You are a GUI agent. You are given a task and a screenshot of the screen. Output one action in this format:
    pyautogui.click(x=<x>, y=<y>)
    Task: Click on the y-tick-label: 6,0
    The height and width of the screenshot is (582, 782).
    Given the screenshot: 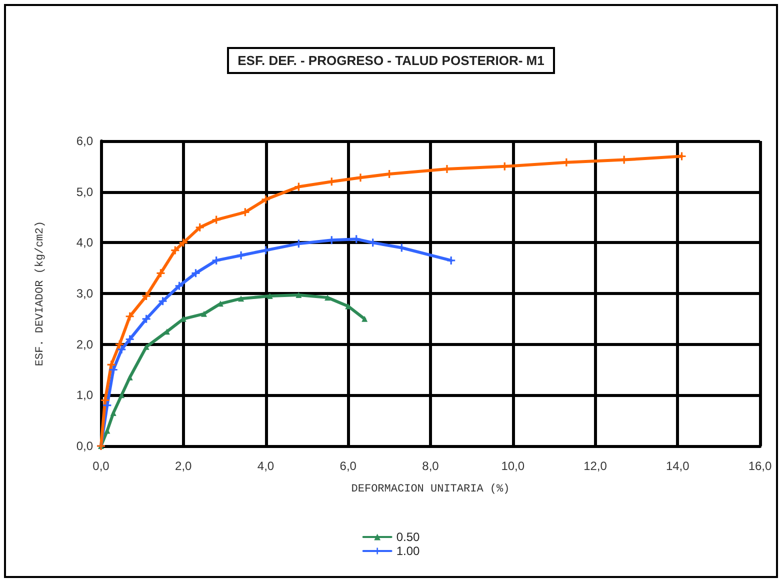 What is the action you would take?
    pyautogui.click(x=85, y=141)
    